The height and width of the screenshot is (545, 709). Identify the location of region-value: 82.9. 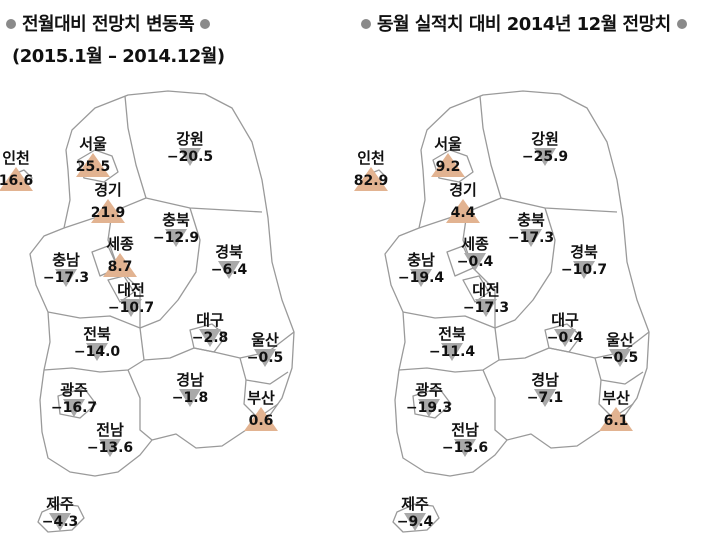
(371, 181).